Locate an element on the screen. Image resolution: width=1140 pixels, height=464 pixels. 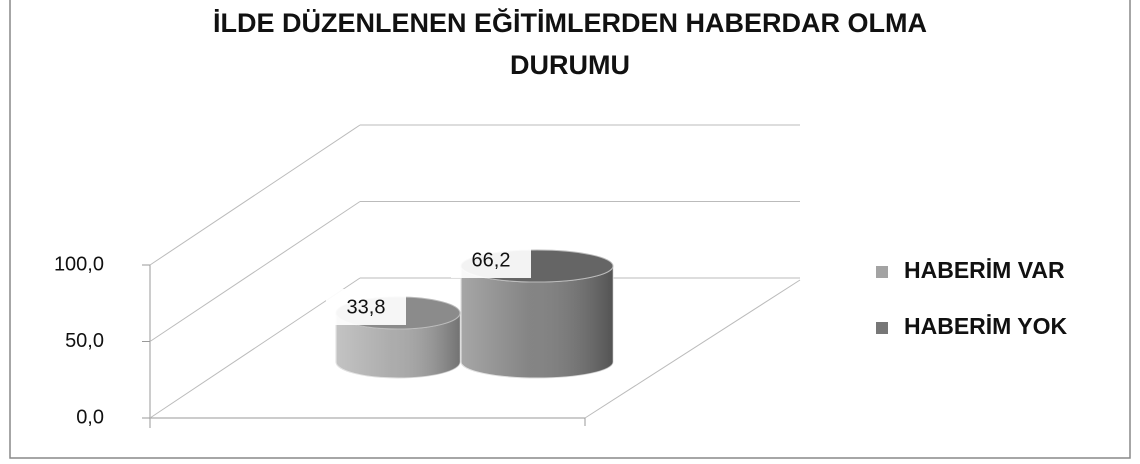
data-label: 66,2 is located at coordinates (491, 260).